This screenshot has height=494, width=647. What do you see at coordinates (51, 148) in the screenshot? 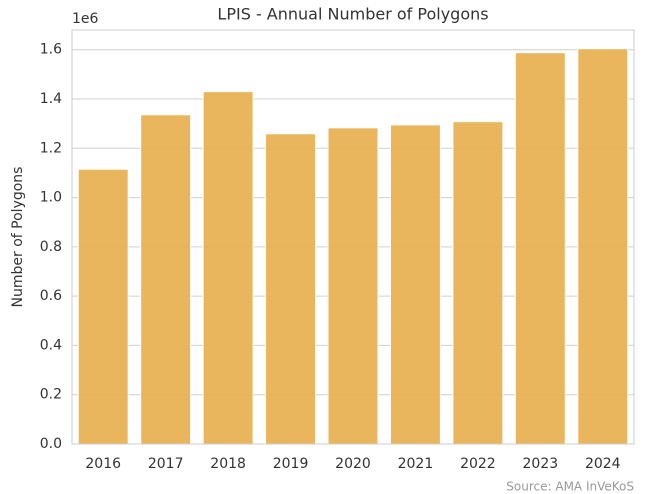
I see `y-tick-label: 1.2` at bounding box center [51, 148].